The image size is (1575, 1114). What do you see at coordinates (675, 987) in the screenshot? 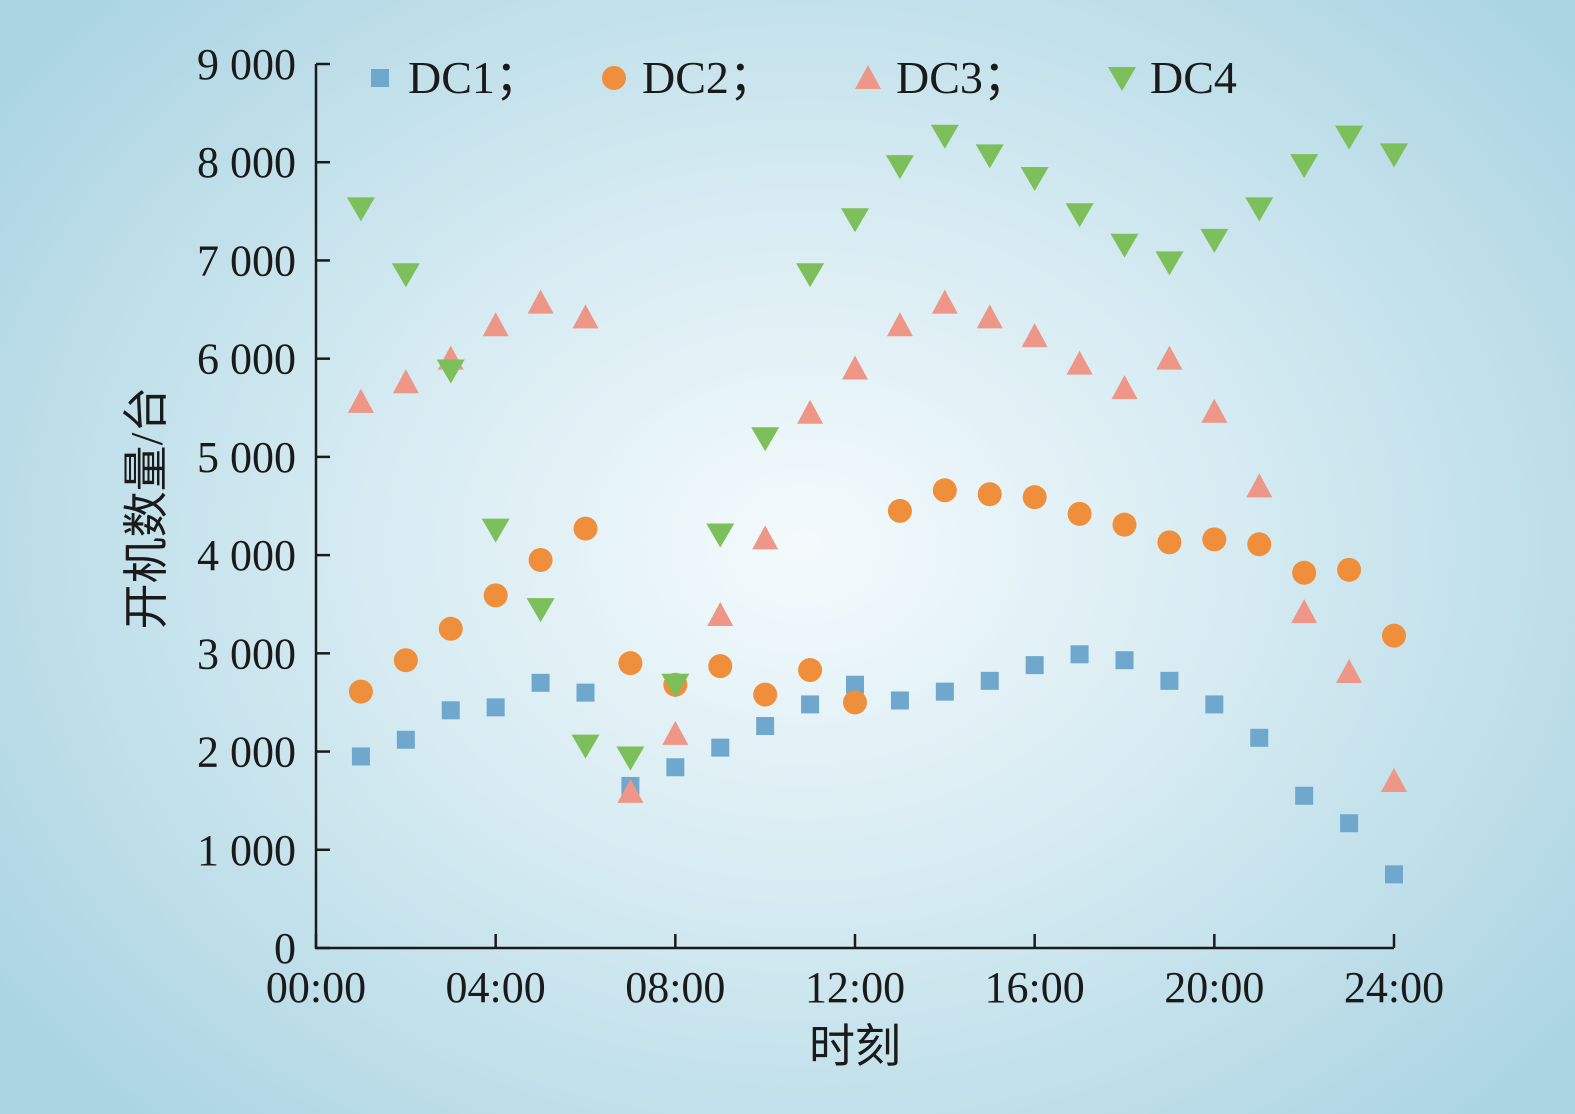
I see `x-tick-label: 08:00` at bounding box center [675, 987].